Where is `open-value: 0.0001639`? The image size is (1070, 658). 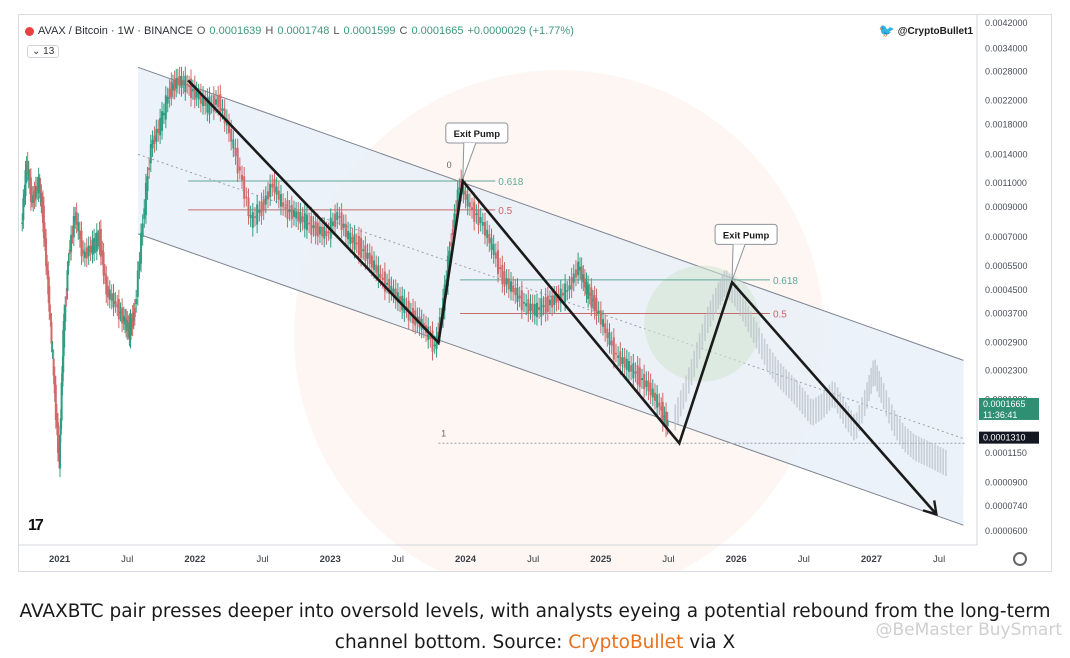
open-value: 0.0001639 is located at coordinates (235, 31).